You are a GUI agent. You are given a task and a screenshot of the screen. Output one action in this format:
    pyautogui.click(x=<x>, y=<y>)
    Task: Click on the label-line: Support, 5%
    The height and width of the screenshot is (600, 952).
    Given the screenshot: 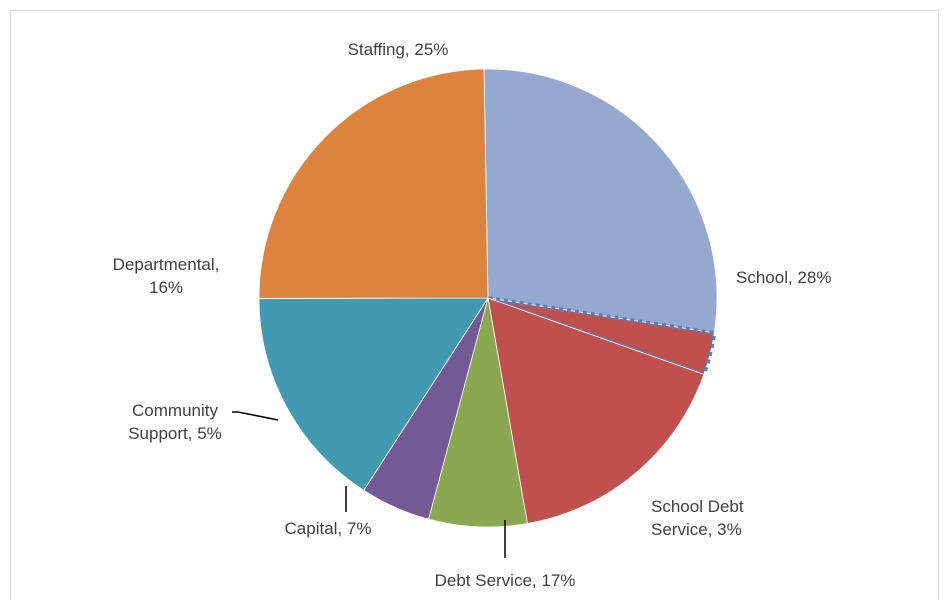 What is the action you would take?
    pyautogui.click(x=175, y=433)
    